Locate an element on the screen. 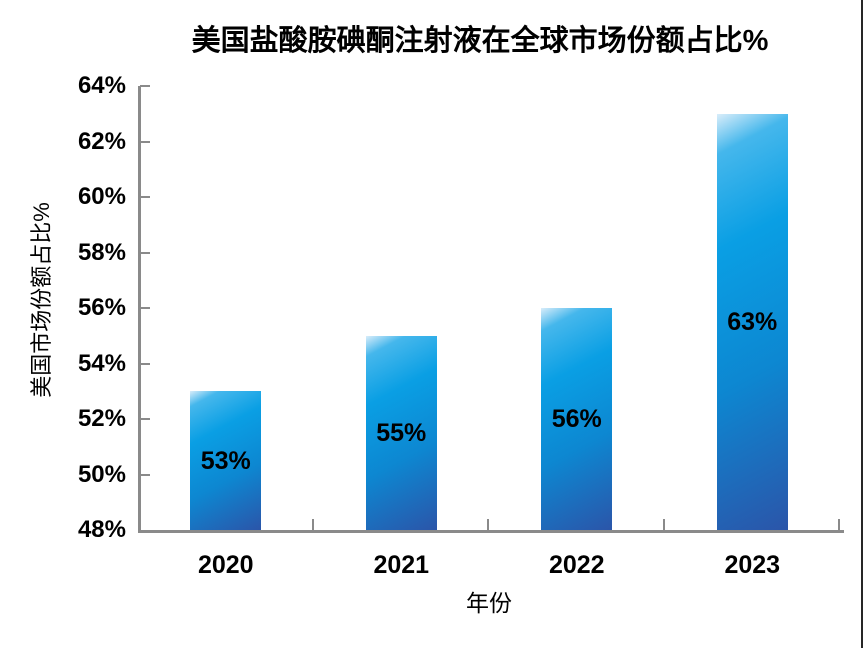 This screenshot has height=648, width=863. y-tick-label: 62% is located at coordinates (101, 141).